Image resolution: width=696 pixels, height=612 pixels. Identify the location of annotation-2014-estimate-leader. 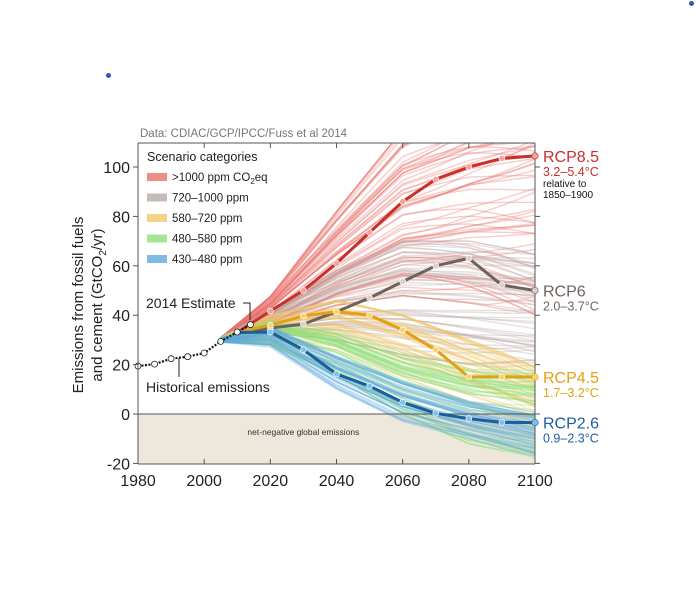
(247, 311).